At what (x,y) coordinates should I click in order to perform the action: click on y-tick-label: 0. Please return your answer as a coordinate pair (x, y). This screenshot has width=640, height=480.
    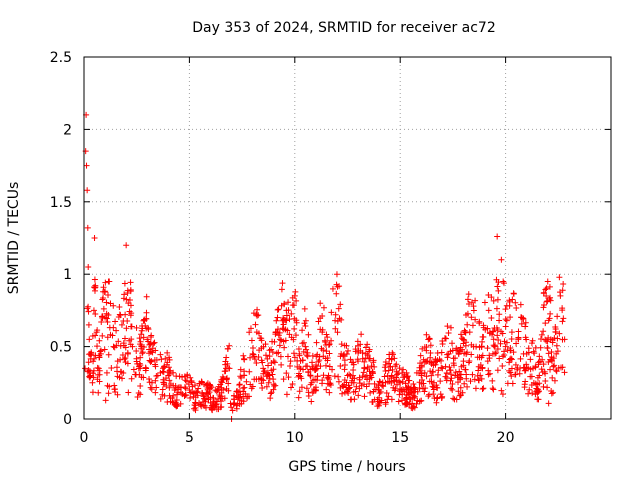
    Looking at the image, I should click on (67, 420).